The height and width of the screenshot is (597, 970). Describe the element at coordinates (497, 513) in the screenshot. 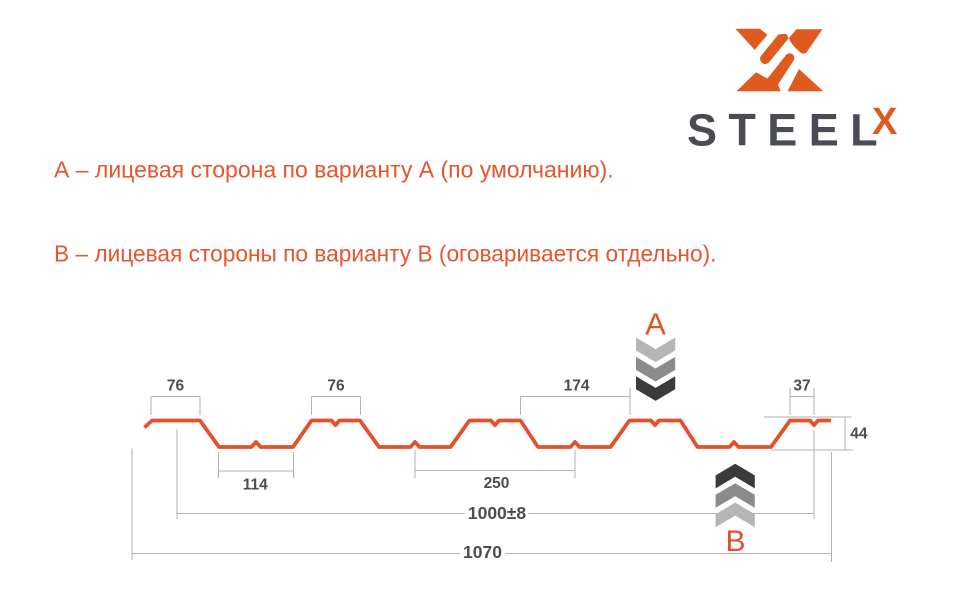

I see `svg-text: 1000±8` at that location.